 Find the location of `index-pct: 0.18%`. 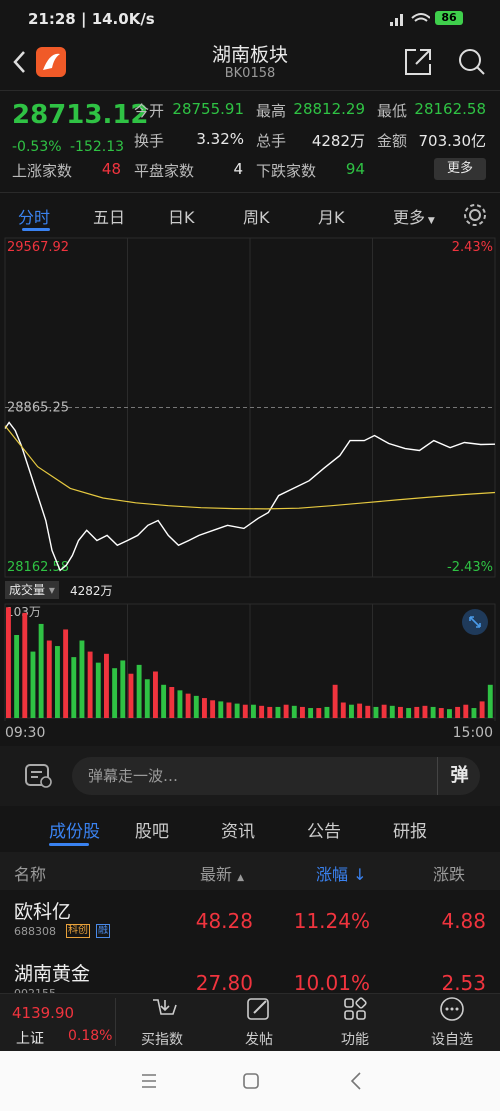

index-pct: 0.18% is located at coordinates (90, 1036).